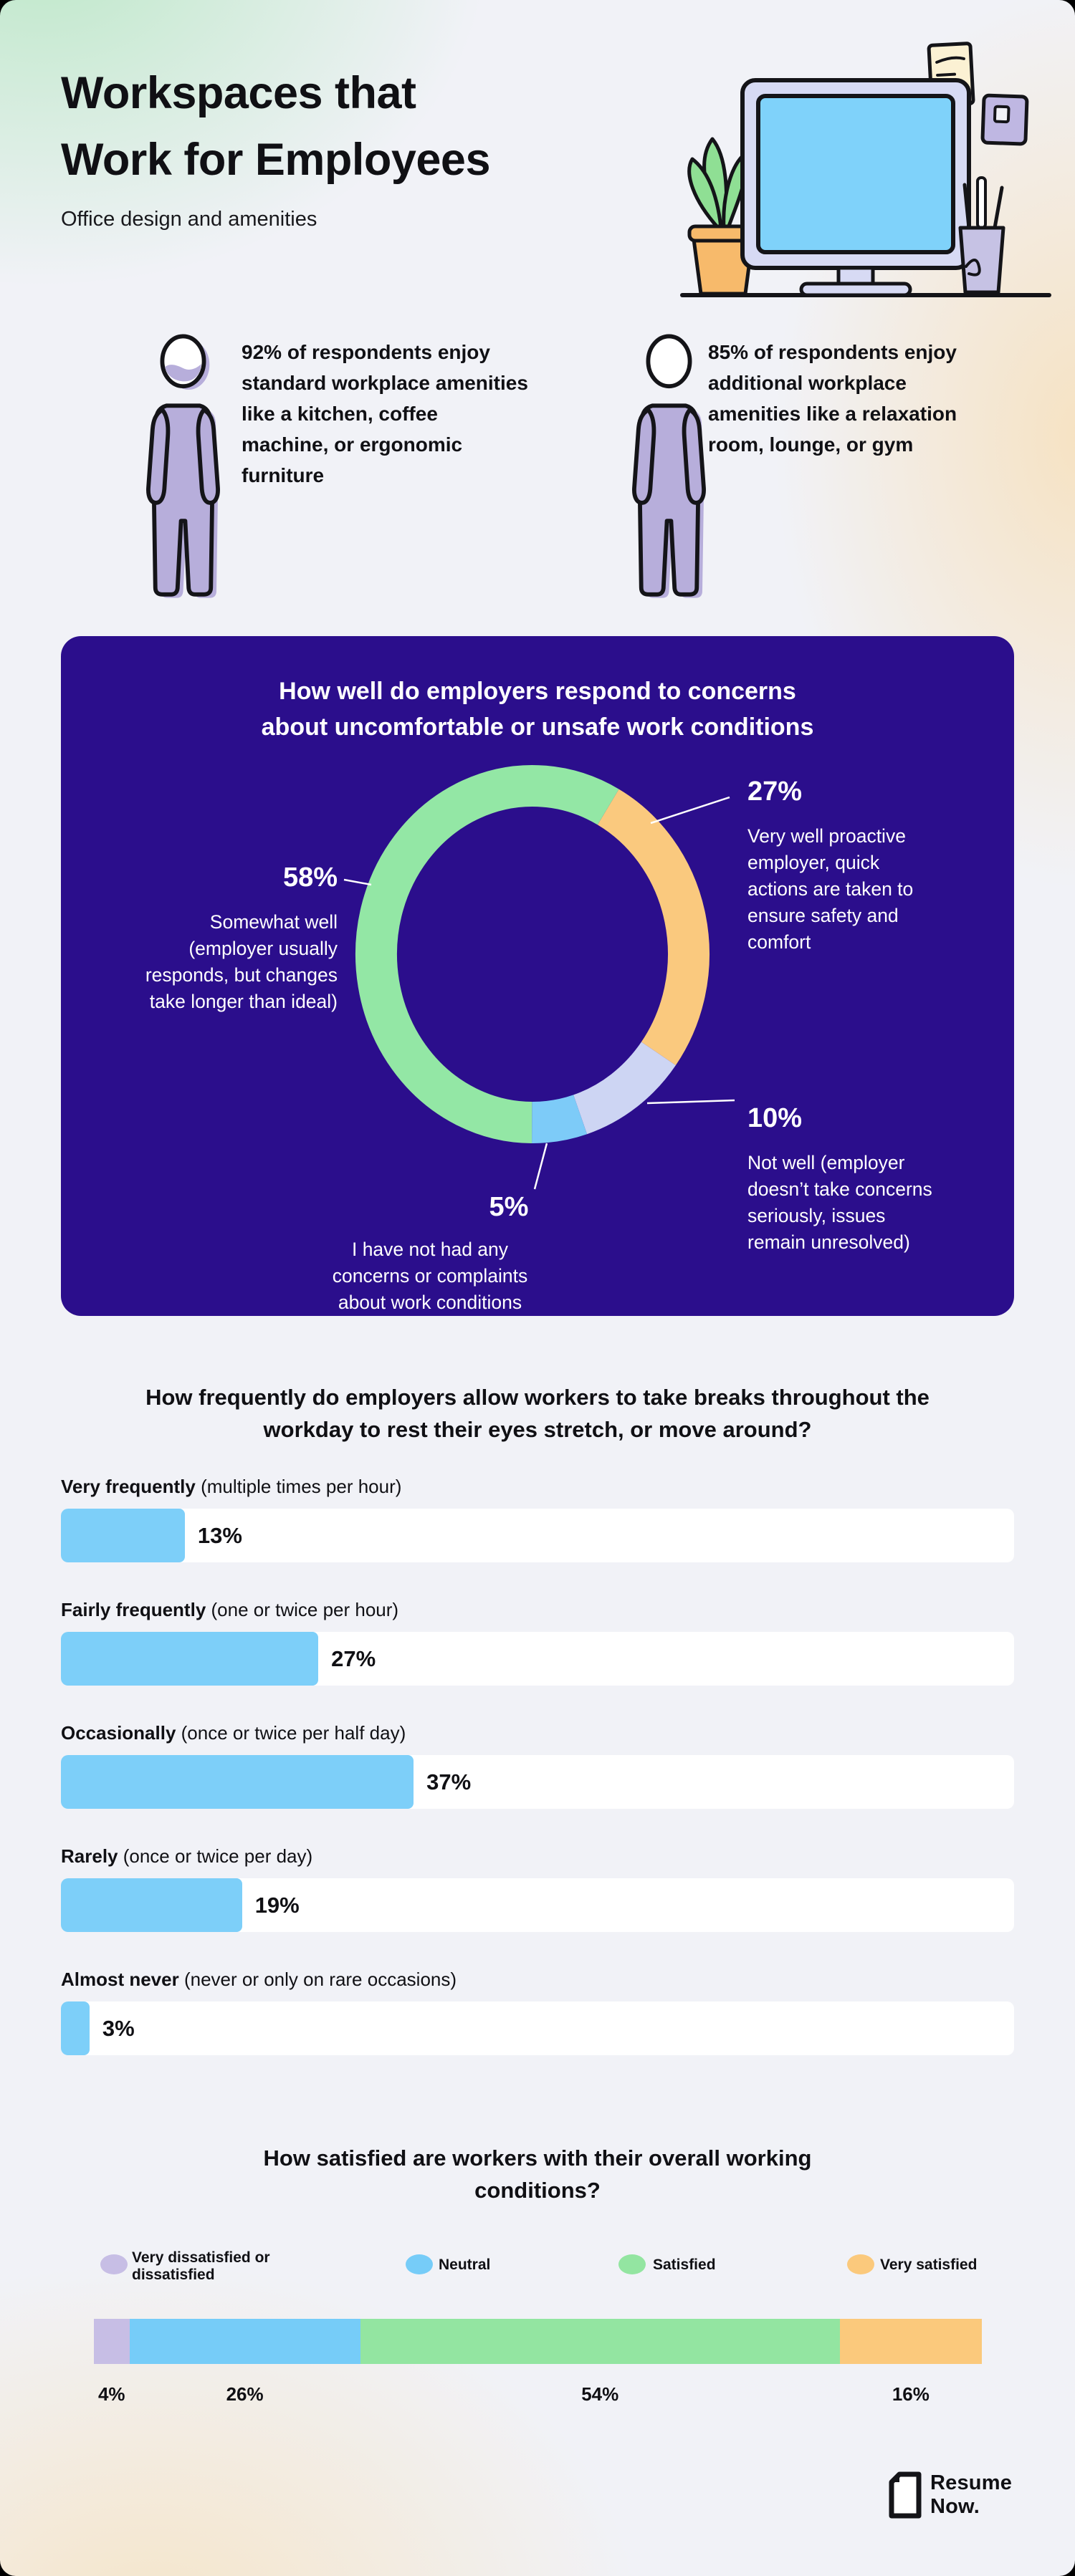  I want to click on bar-value: 13%, so click(219, 1535).